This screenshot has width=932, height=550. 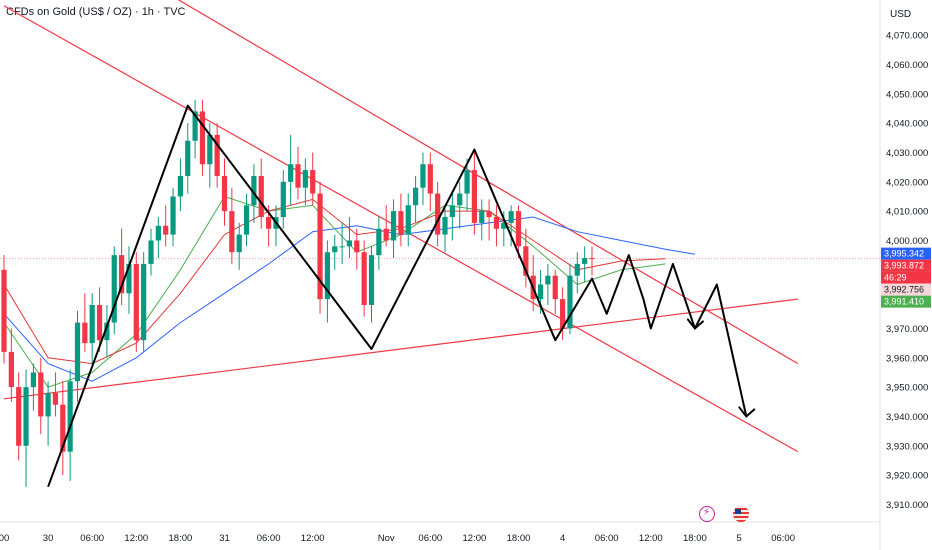 I want to click on currency-label: USD, so click(x=901, y=14).